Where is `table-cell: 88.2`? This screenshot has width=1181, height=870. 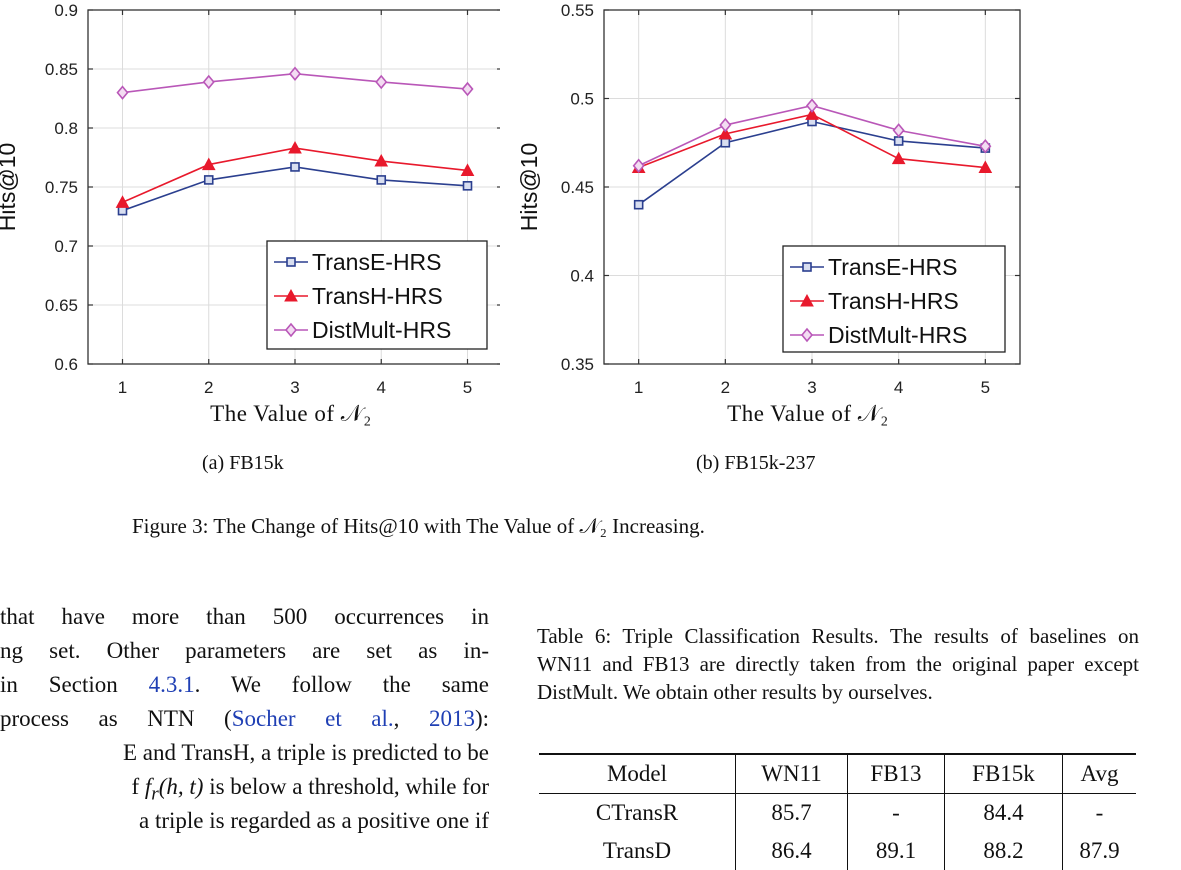 table-cell: 88.2 is located at coordinates (1003, 851).